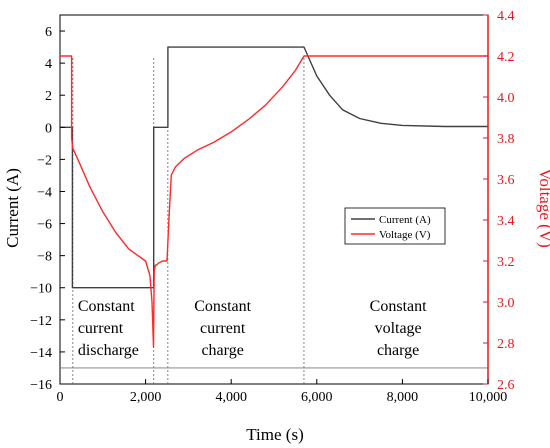 The image size is (550, 448). Describe the element at coordinates (403, 397) in the screenshot. I see `x-tick-label: 8,000` at that location.